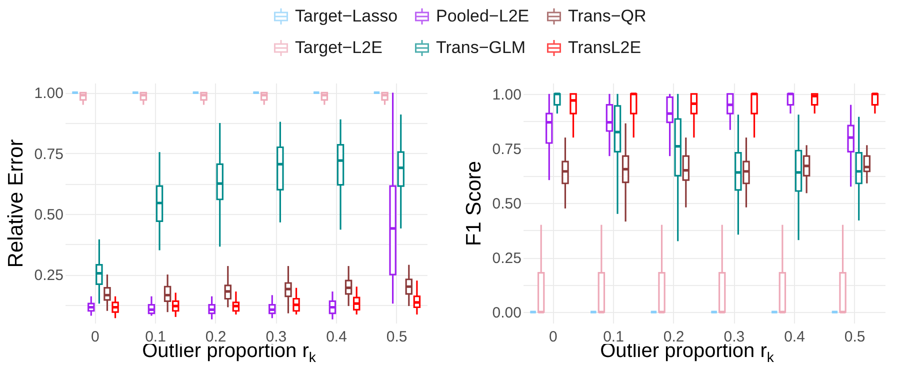 The width and height of the screenshot is (917, 391). I want to click on legend-label: Trans−QR, so click(607, 16).